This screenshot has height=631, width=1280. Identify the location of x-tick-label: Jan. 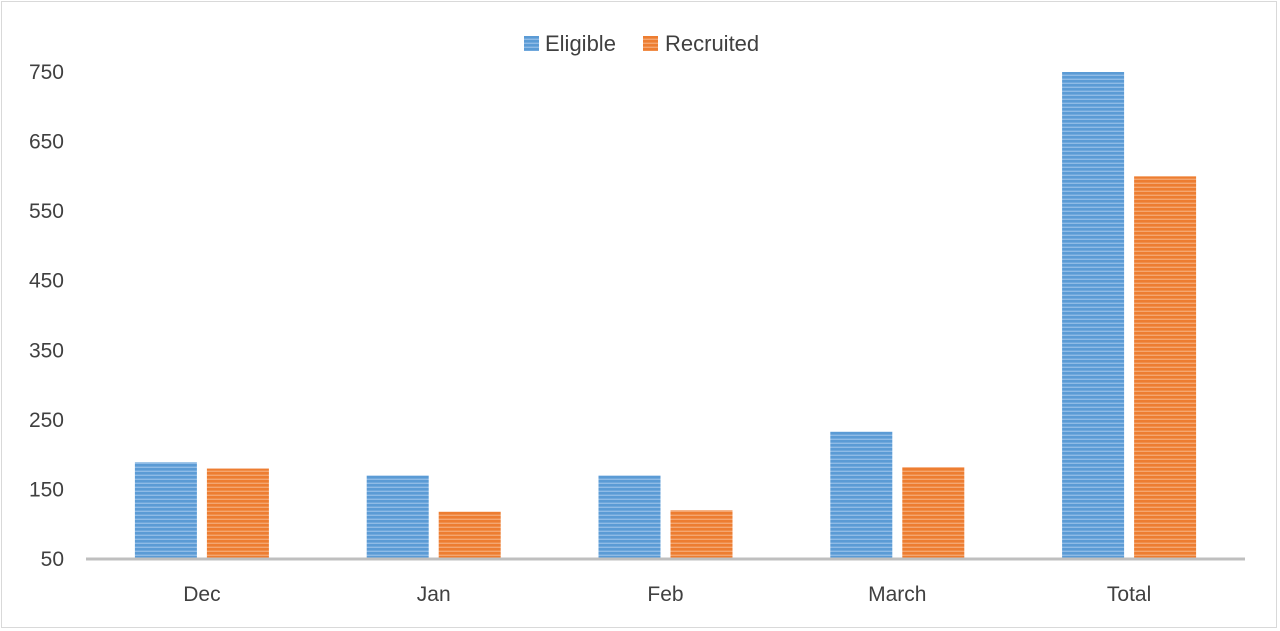
(434, 594).